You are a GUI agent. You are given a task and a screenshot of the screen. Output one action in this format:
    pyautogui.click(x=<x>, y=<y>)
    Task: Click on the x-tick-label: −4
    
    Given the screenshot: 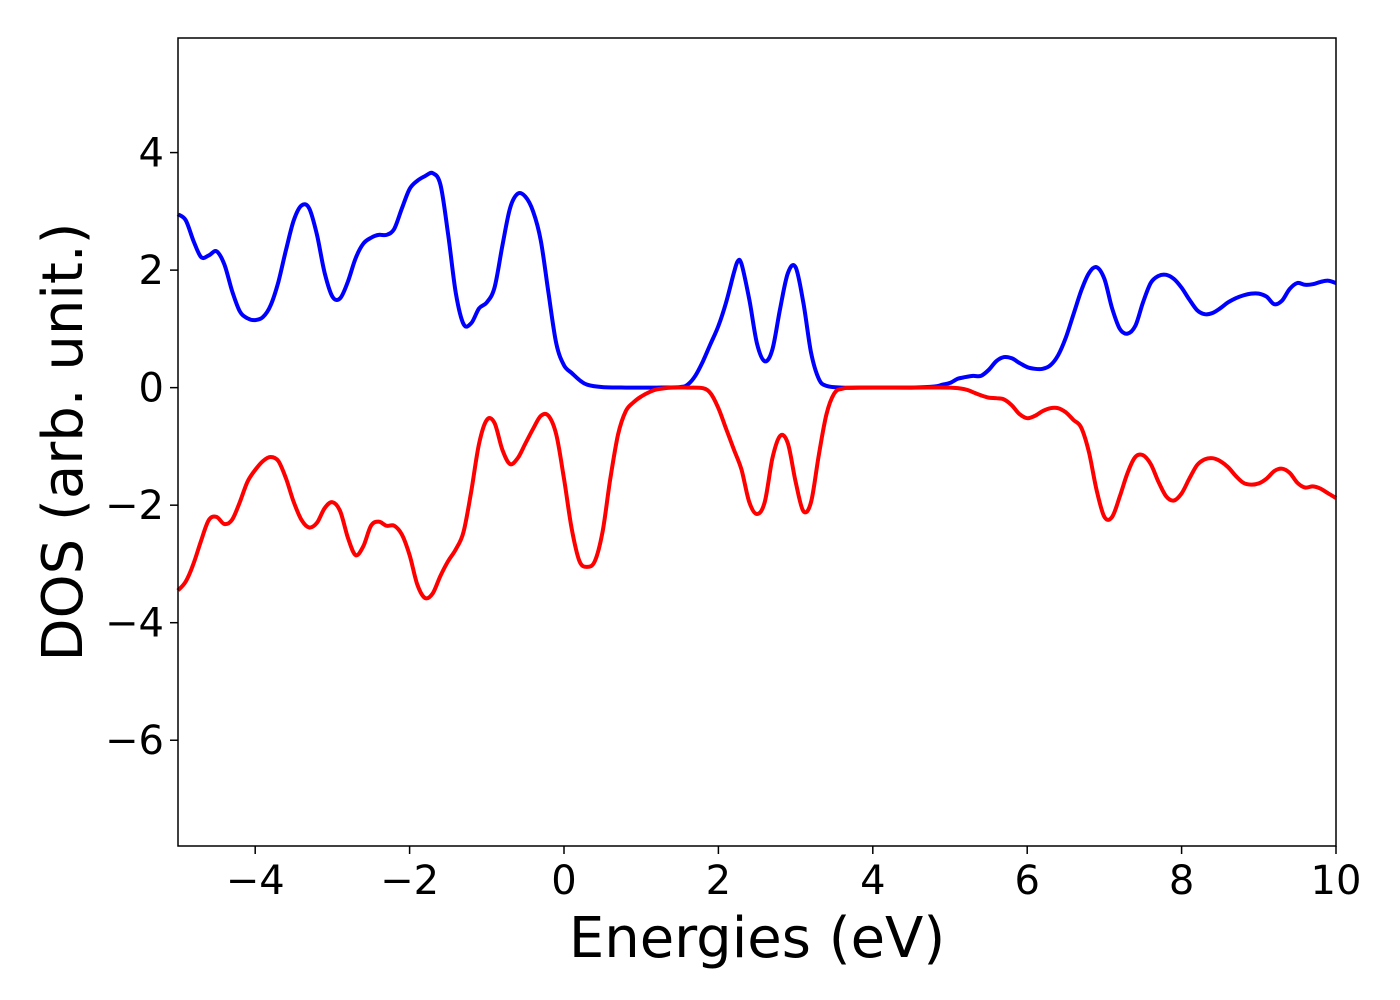 What is the action you would take?
    pyautogui.click(x=255, y=881)
    